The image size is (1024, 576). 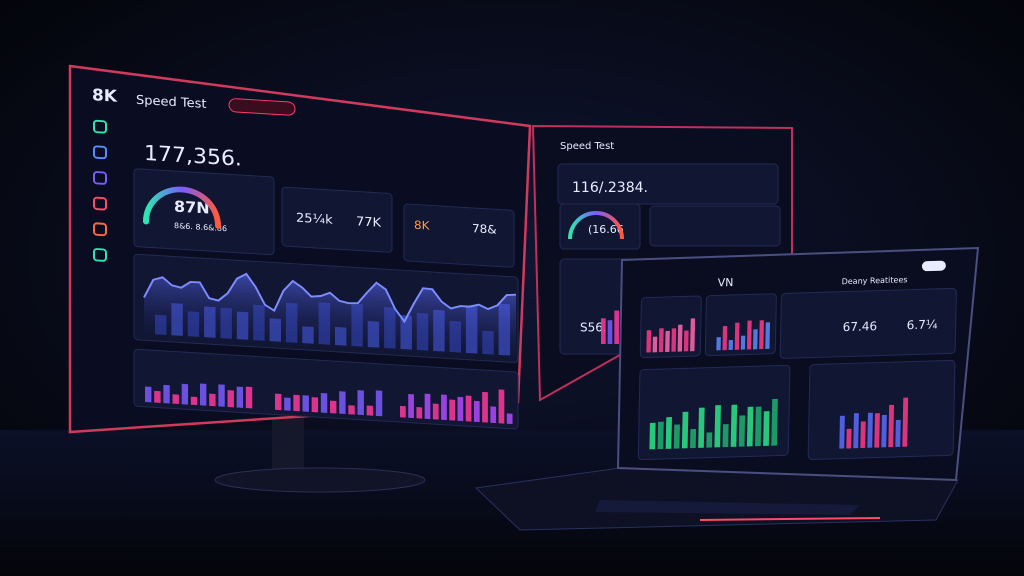 I want to click on side-app-title: Speed Test, so click(x=587, y=146).